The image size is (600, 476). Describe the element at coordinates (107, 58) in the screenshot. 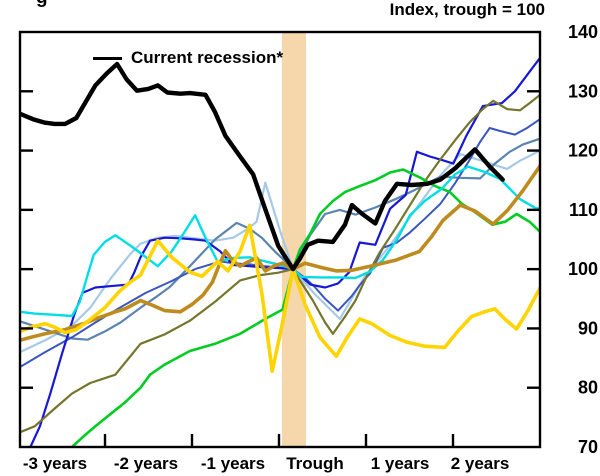

I see `legend-line-sample` at that location.